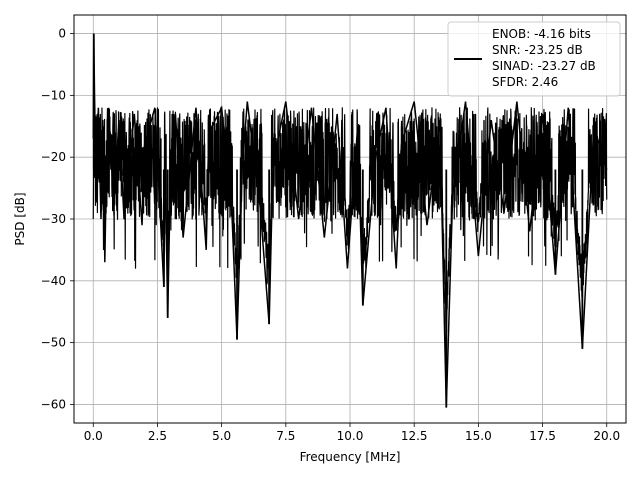 This screenshot has height=484, width=640. What do you see at coordinates (542, 436) in the screenshot?
I see `x-tick-label: 17.5` at bounding box center [542, 436].